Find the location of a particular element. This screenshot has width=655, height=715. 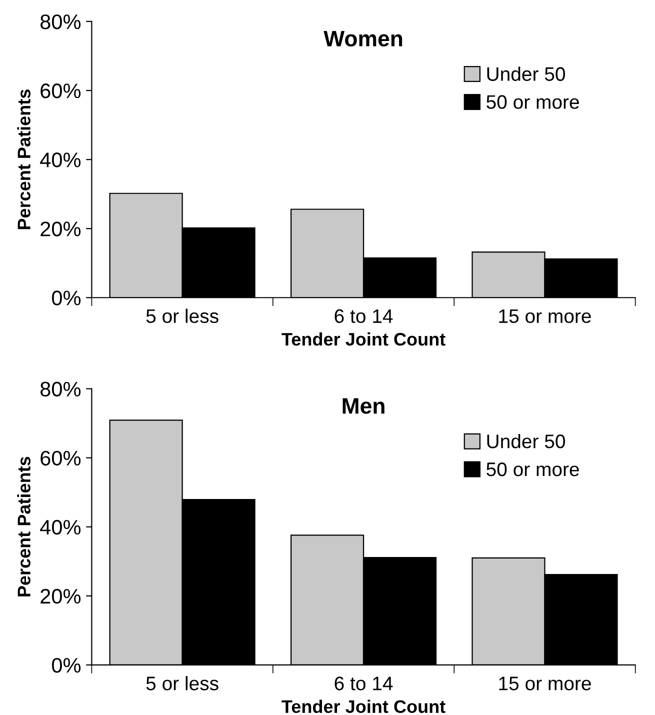

chart-title: Women is located at coordinates (363, 38).